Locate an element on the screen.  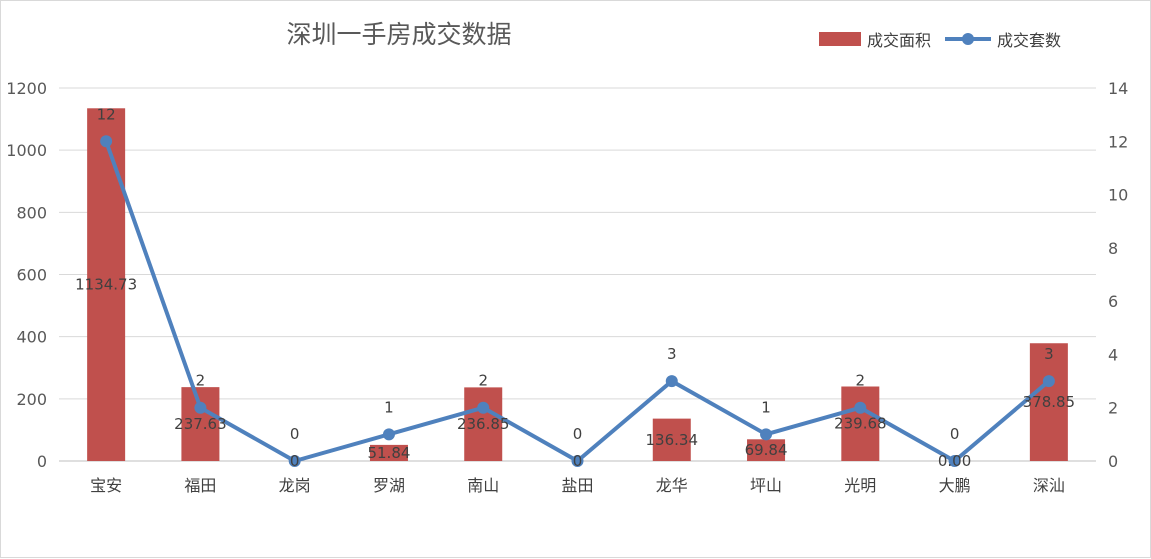
legend-swatch-count-marker is located at coordinates (968, 39).